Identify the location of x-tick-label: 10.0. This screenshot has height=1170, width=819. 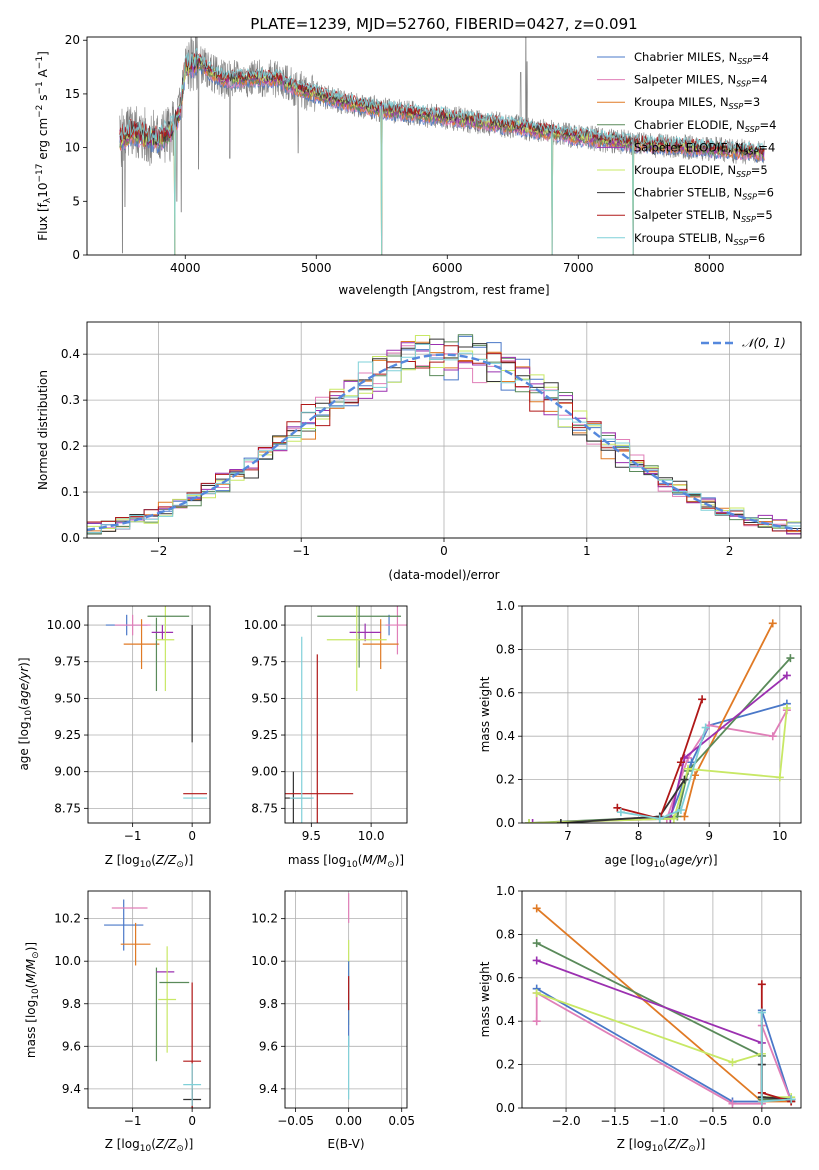
(371, 836).